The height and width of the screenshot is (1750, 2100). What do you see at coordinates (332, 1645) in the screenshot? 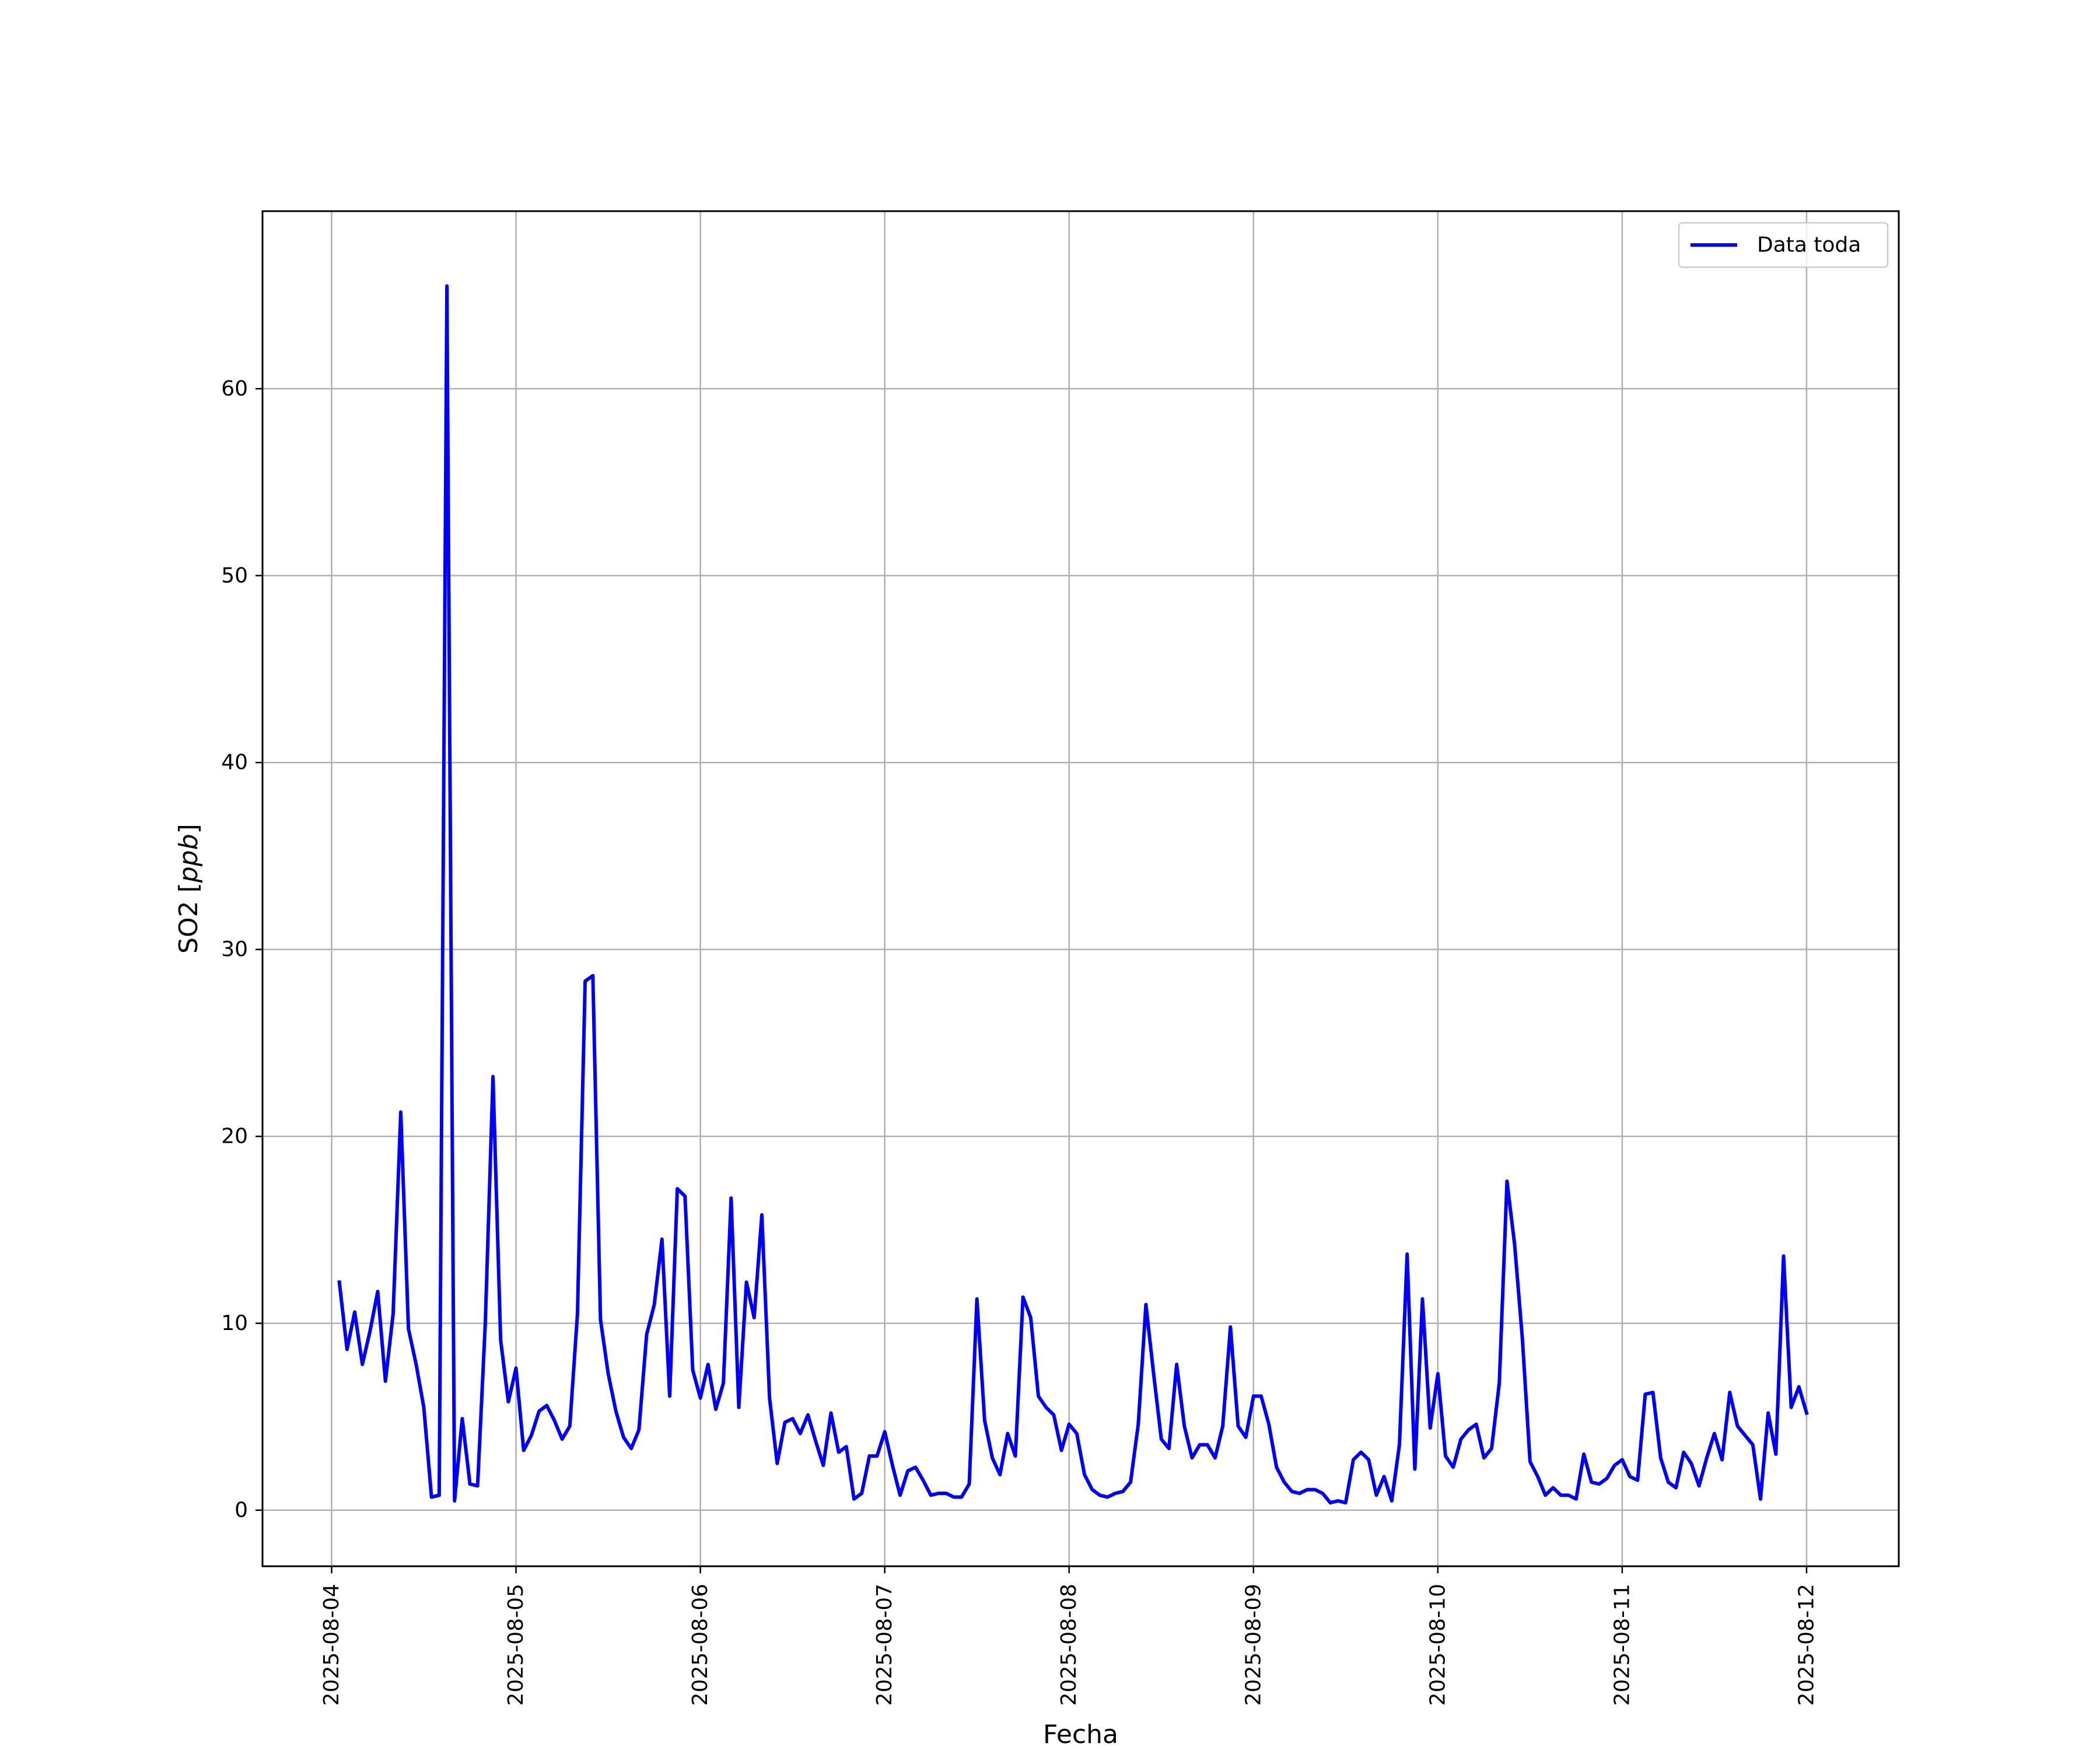
I see `tick-label-x-2025-08-04: 2025-08-04` at bounding box center [332, 1645].